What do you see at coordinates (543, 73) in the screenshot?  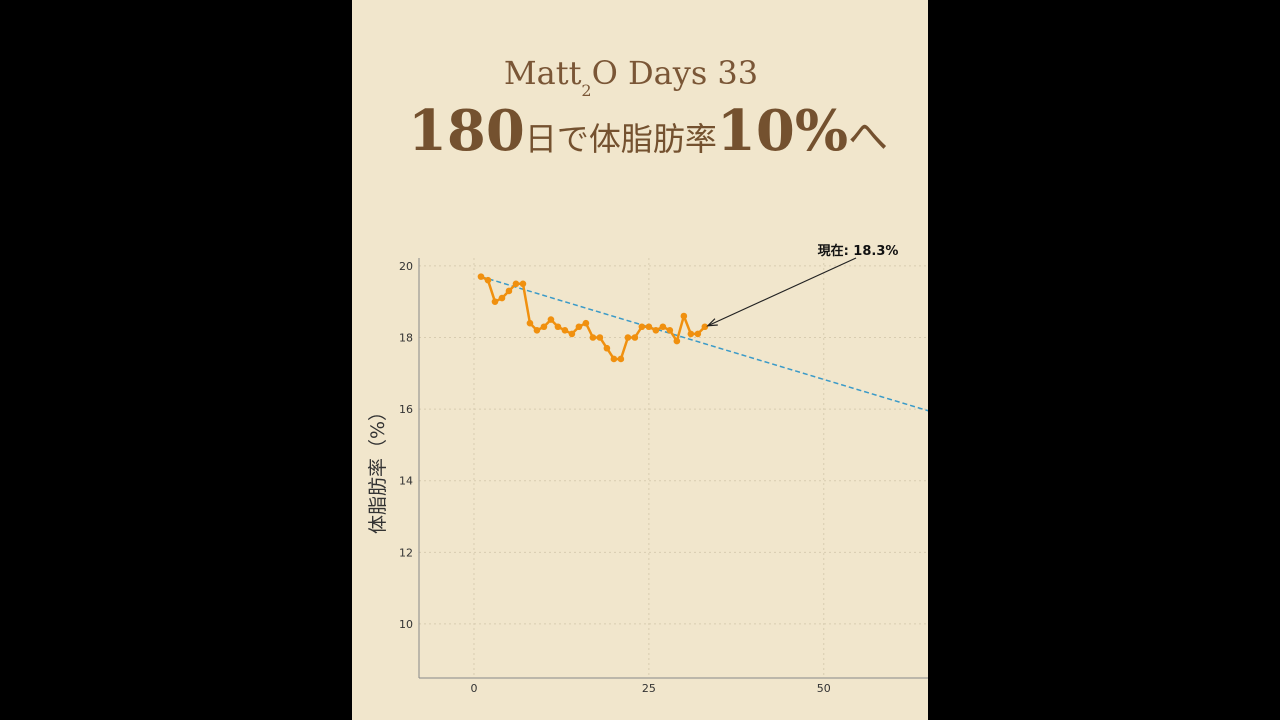 I see `title-part: Matt` at bounding box center [543, 73].